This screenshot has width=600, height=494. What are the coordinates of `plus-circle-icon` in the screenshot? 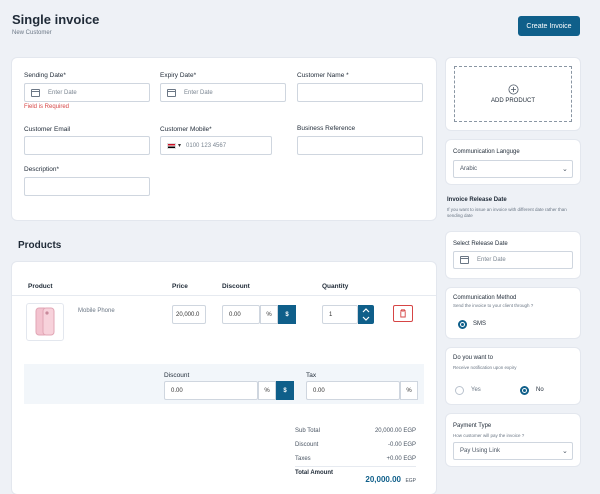 It's located at (513, 89).